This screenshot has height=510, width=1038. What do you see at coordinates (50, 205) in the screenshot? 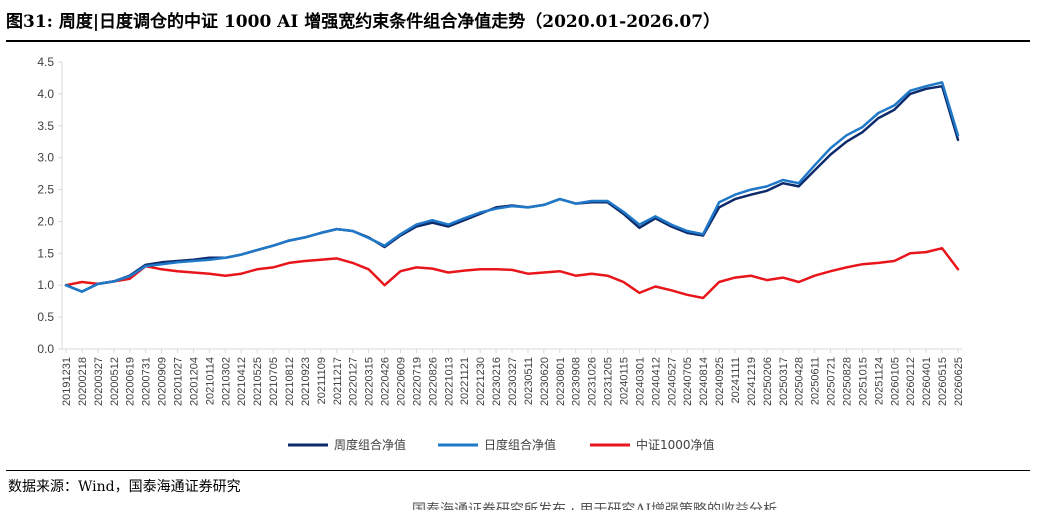
I see `y-axis: 0.0 0.5 1.0 1.5 2.0 2.5 3.0 3.5 4.0 4.5` at bounding box center [50, 205].